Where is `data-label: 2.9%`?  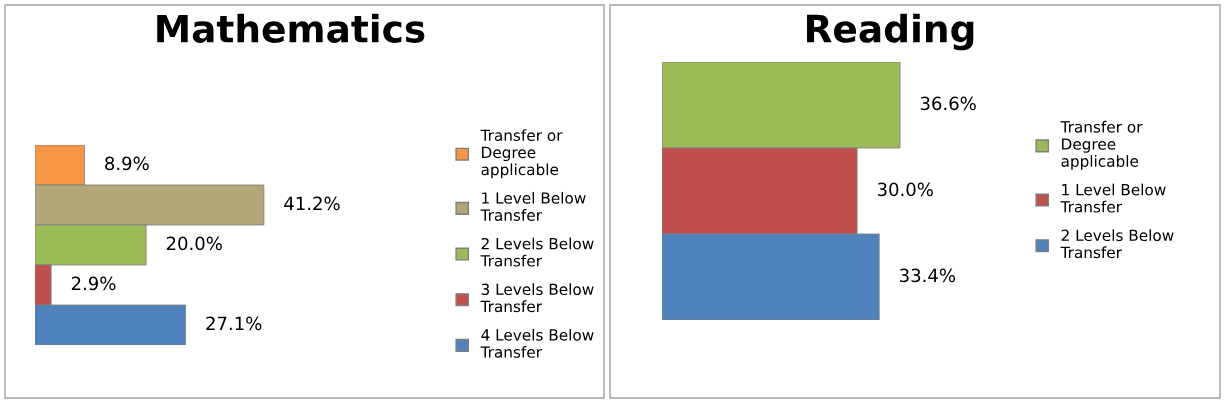
data-label: 2.9% is located at coordinates (93, 283).